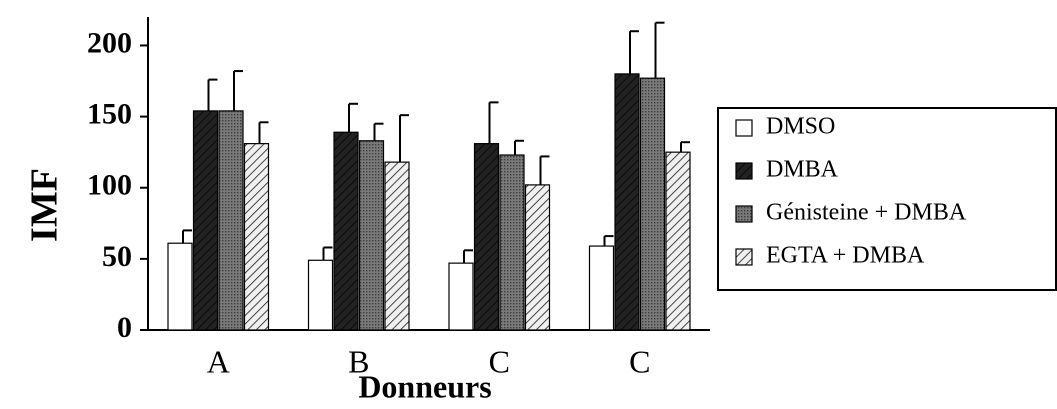  I want to click on x-axis-label: Donneurs, so click(424, 386).